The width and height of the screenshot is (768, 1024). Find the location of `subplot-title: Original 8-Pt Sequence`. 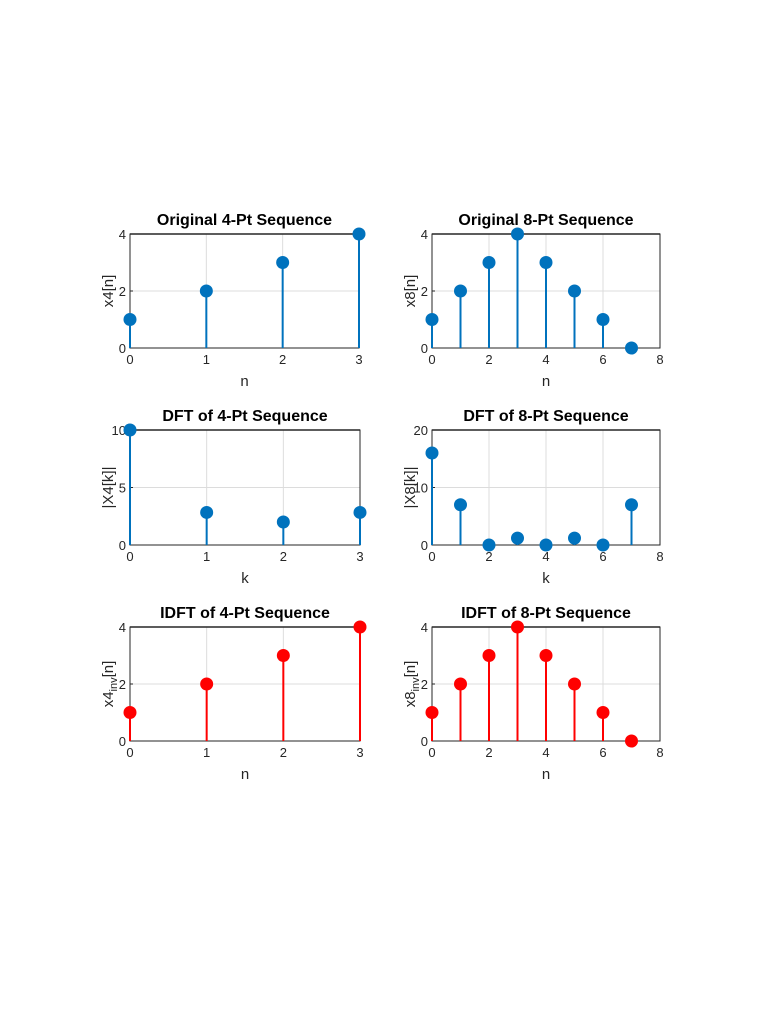

subplot-title: Original 8-Pt Sequence is located at coordinates (545, 220).